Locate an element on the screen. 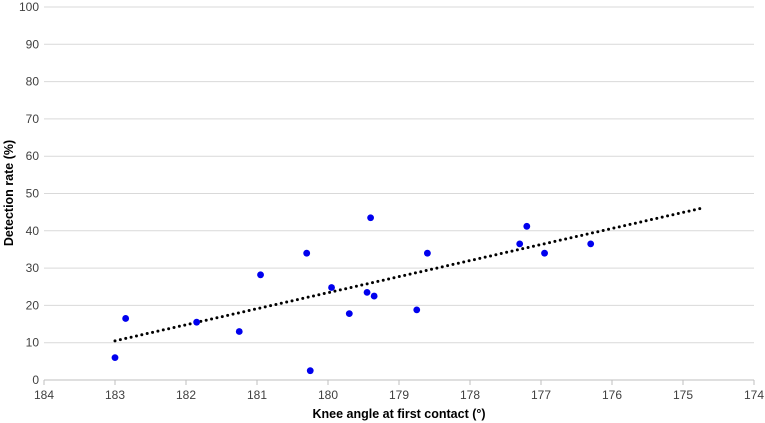  x-tick-label-179: 179 is located at coordinates (399, 395).